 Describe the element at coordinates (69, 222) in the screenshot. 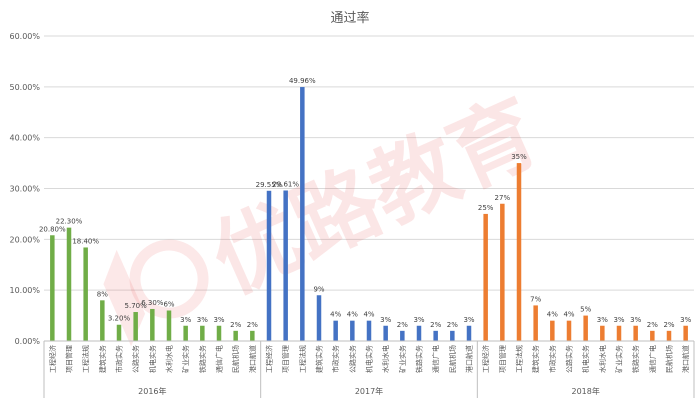

I see `data-label: 22.30%` at that location.